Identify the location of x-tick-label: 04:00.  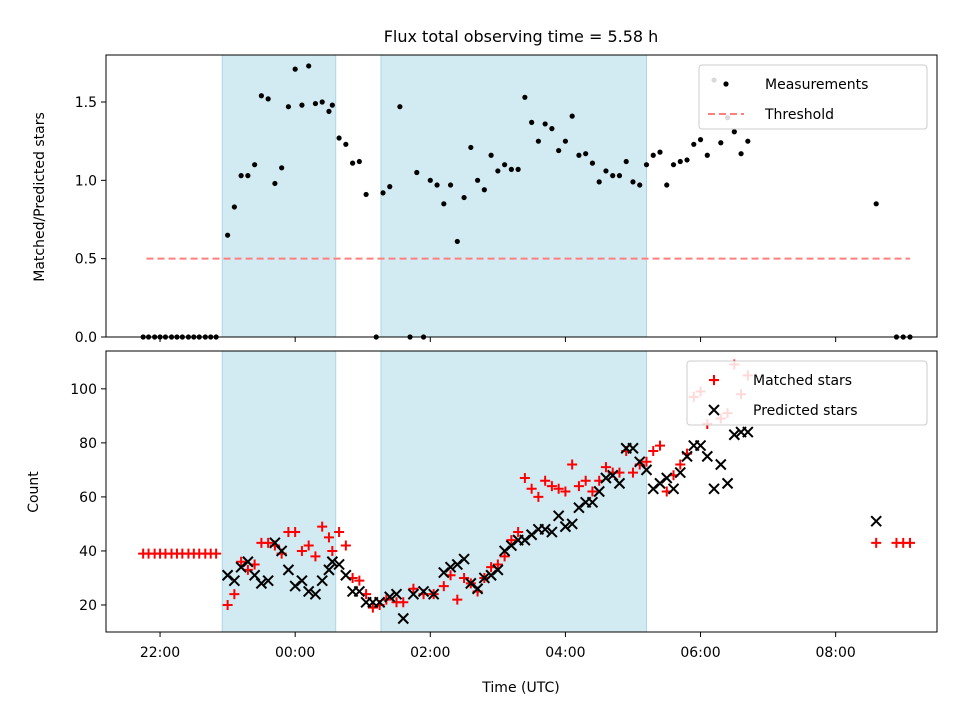
(565, 653).